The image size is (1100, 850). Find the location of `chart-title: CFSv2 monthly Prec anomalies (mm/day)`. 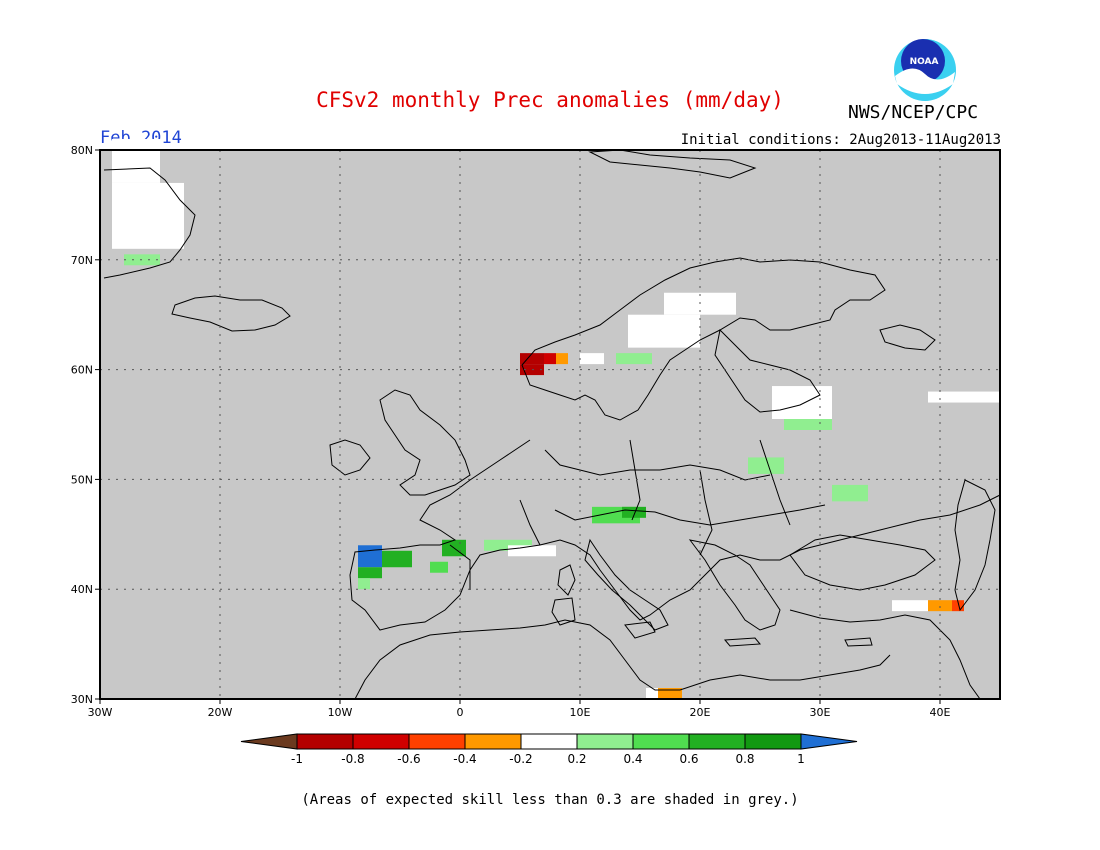

chart-title: CFSv2 monthly Prec anomalies (mm/day) is located at coordinates (550, 100).